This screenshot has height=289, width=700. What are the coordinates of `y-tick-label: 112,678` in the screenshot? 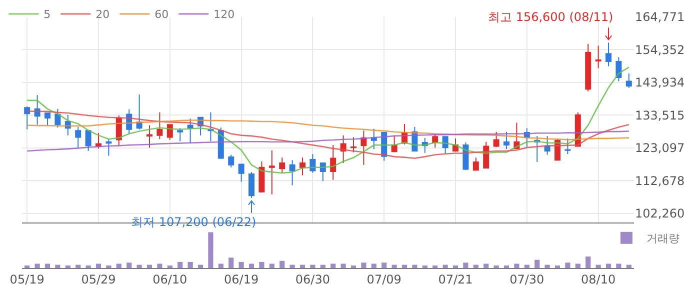 It's located at (660, 181).